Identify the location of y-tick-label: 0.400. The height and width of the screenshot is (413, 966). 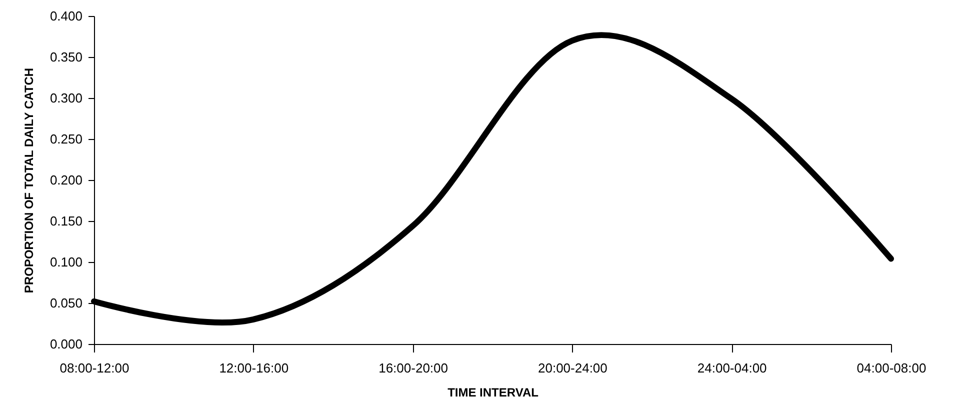
(66, 16).